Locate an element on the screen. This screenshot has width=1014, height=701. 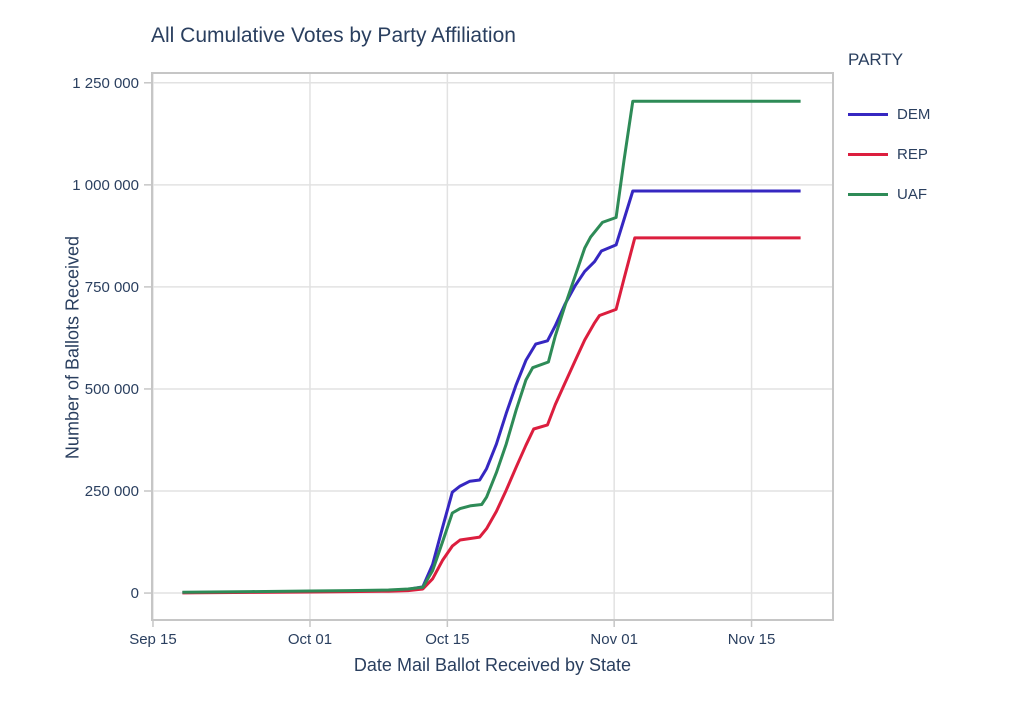
legend-items: DEM REP UAF is located at coordinates (889, 154).